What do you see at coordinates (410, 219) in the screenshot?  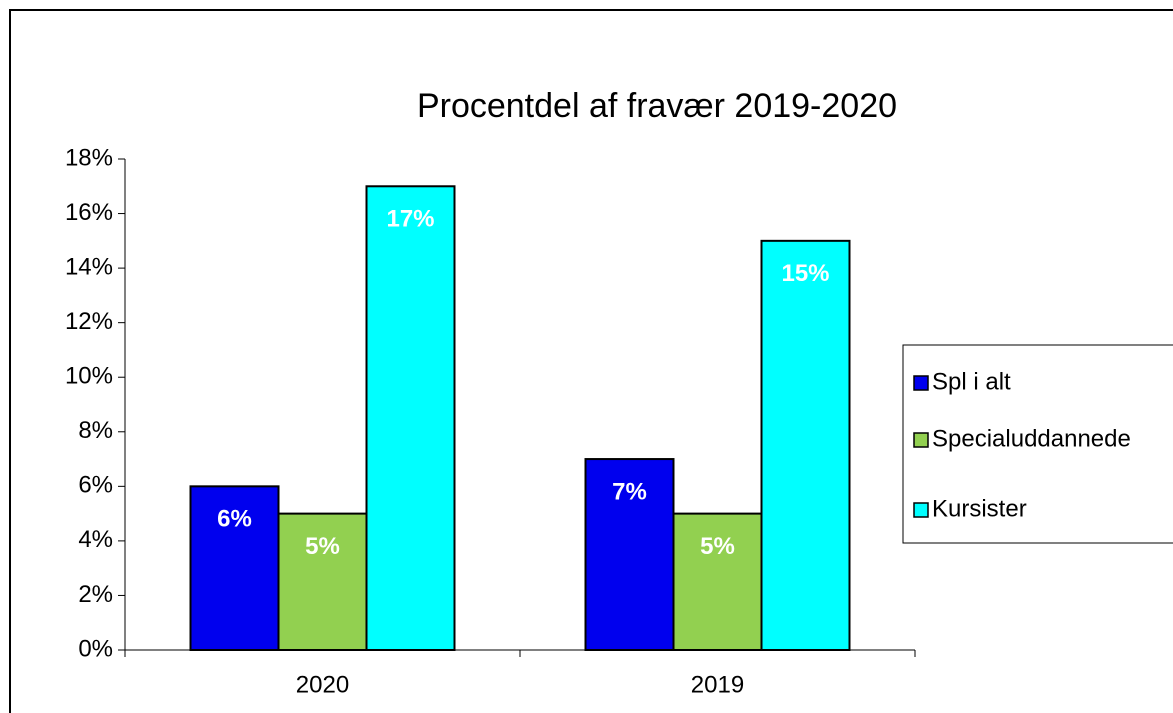 I see `data-label: 17%` at bounding box center [410, 219].